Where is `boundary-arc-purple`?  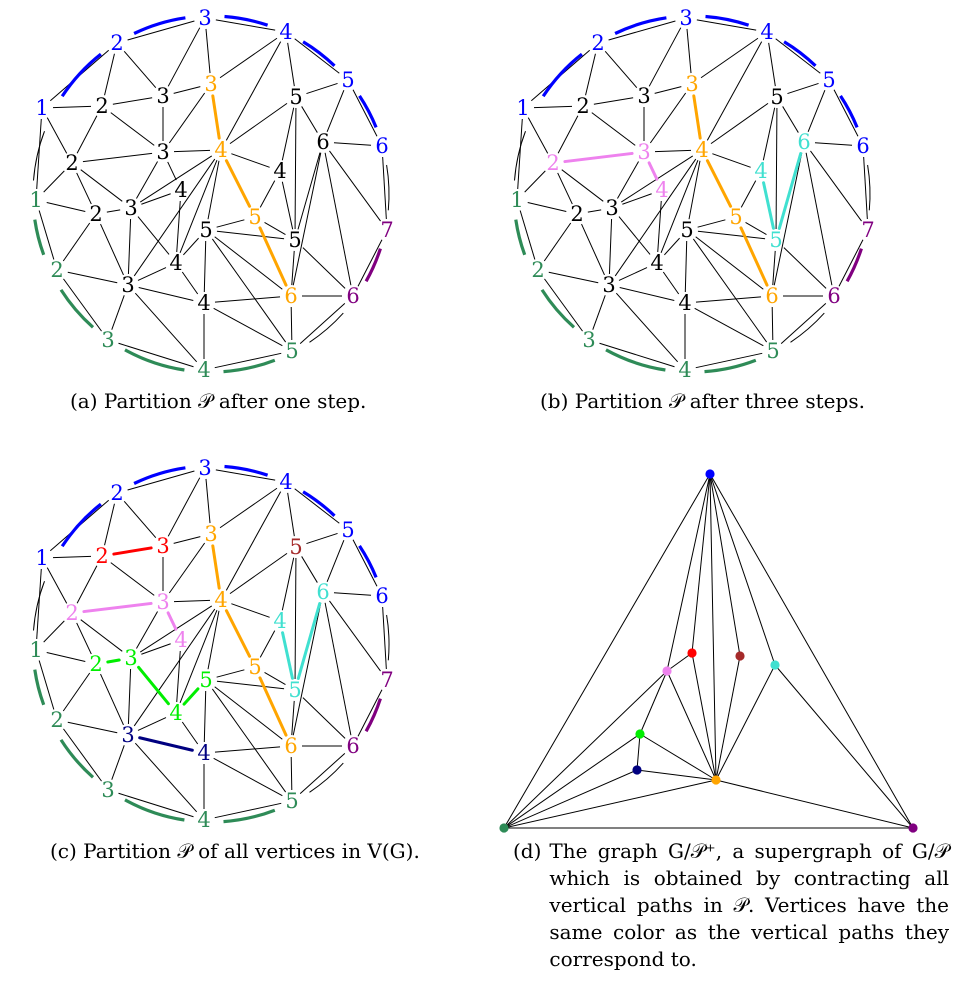 boundary-arc-purple is located at coordinates (854, 265).